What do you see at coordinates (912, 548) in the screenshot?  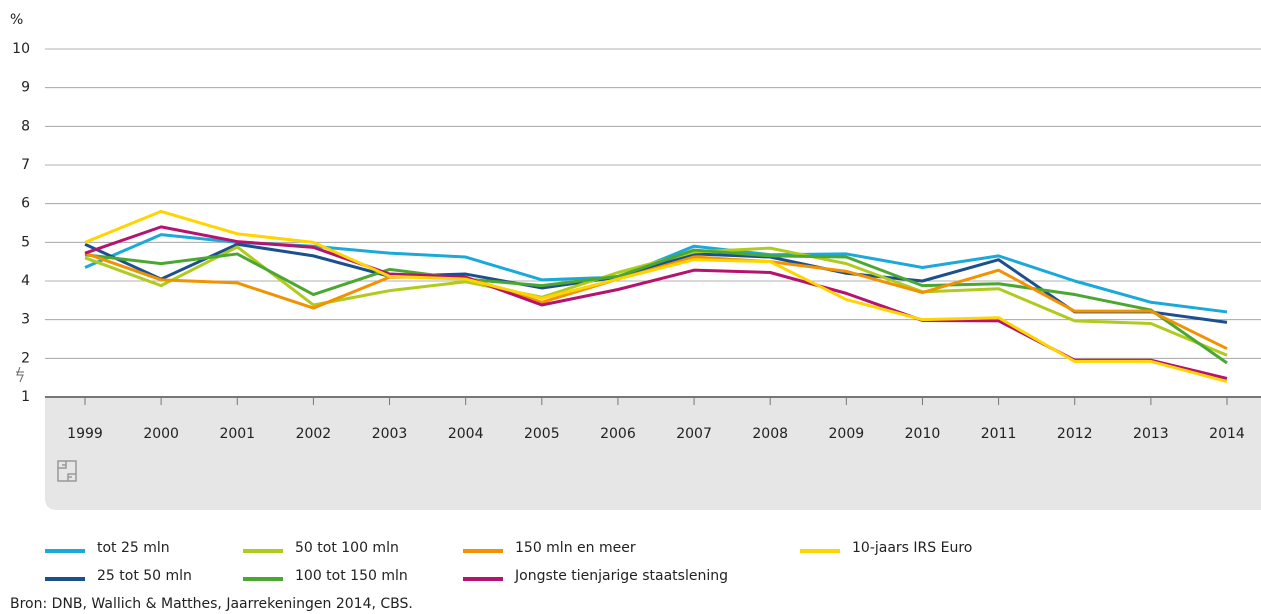 I see `legend-label: 10-jaars IRS Euro` at bounding box center [912, 548].